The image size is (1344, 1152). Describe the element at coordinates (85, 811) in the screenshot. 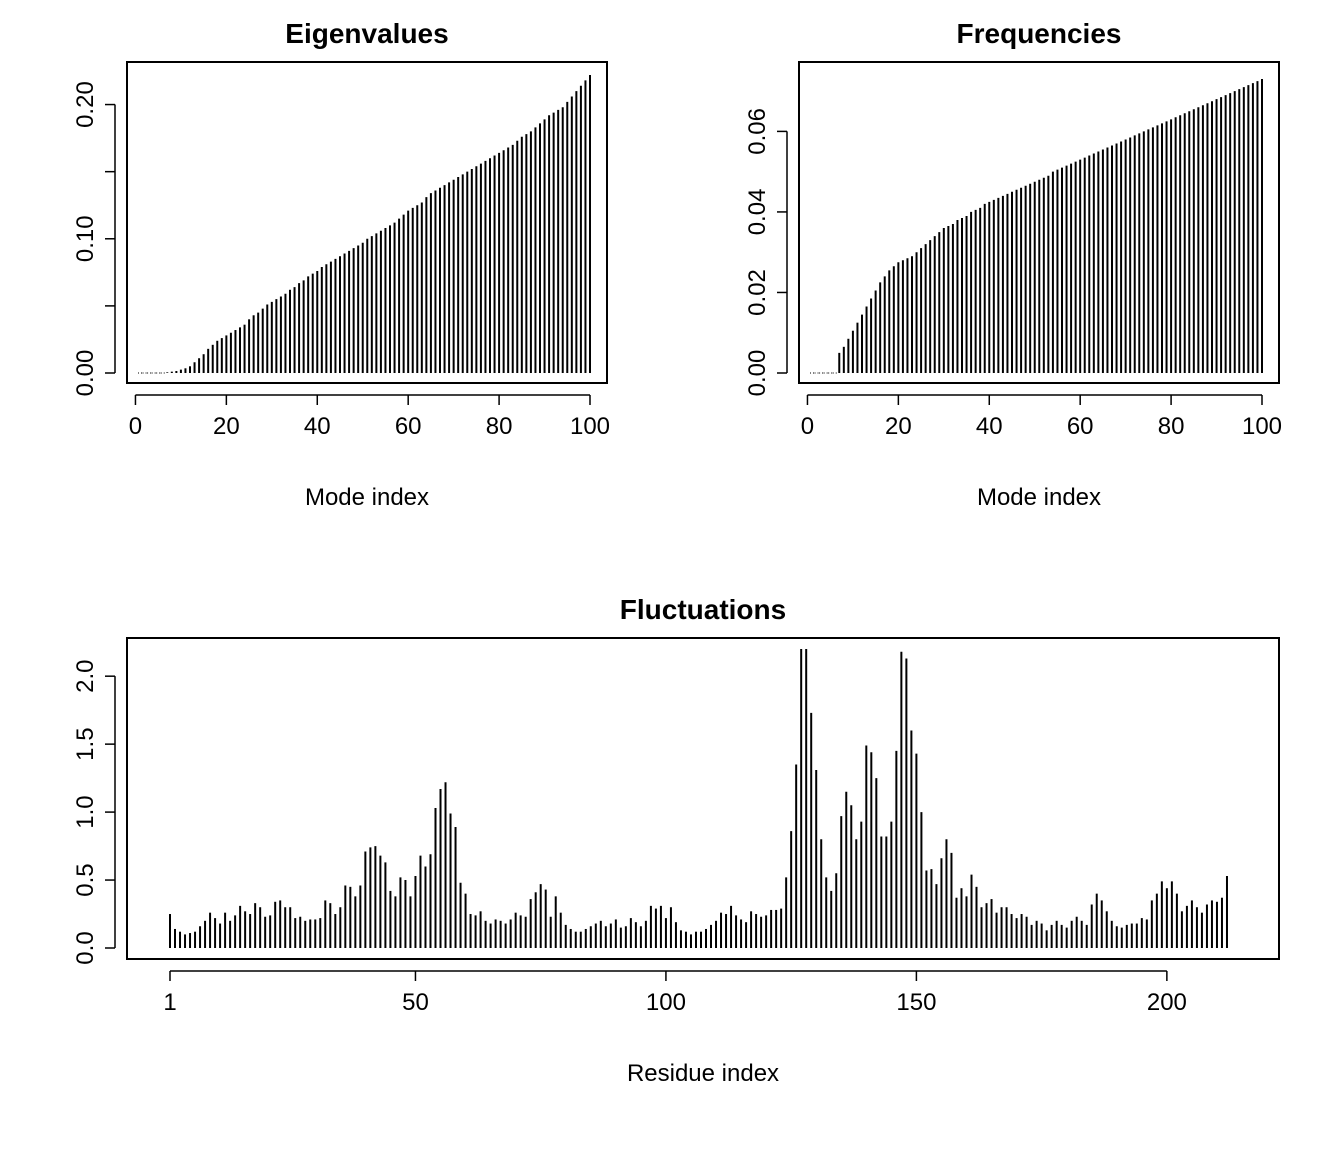

I see `y-tick-label: 1.0` at that location.